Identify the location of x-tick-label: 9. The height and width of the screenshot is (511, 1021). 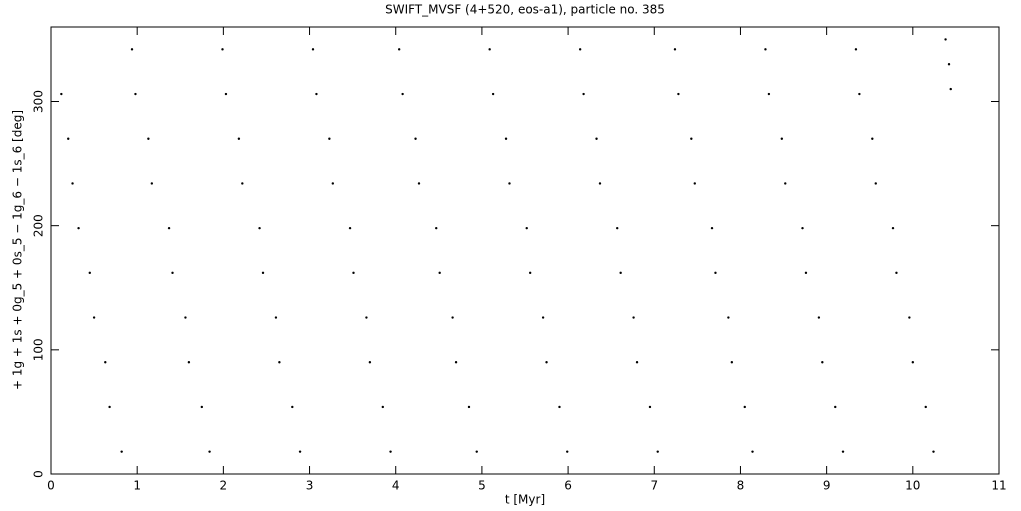
(827, 486).